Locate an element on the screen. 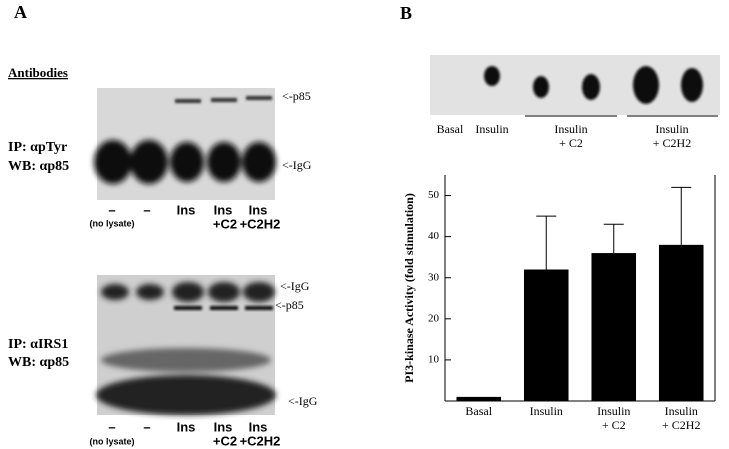 The image size is (729, 449). y-tick-label: 20 is located at coordinates (434, 318).